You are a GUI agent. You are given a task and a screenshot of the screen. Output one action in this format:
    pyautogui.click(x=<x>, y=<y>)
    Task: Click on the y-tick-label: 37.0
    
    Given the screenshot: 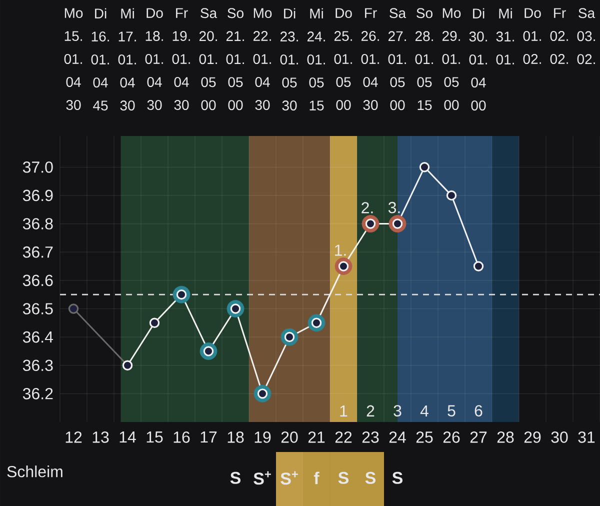 What is the action you would take?
    pyautogui.click(x=37, y=167)
    